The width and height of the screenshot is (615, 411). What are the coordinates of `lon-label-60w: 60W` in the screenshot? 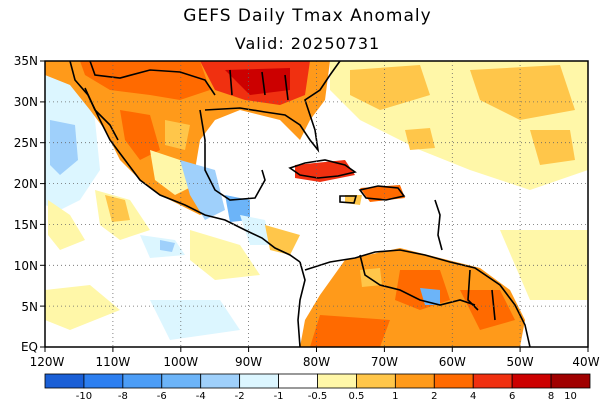 It's located at (452, 362).